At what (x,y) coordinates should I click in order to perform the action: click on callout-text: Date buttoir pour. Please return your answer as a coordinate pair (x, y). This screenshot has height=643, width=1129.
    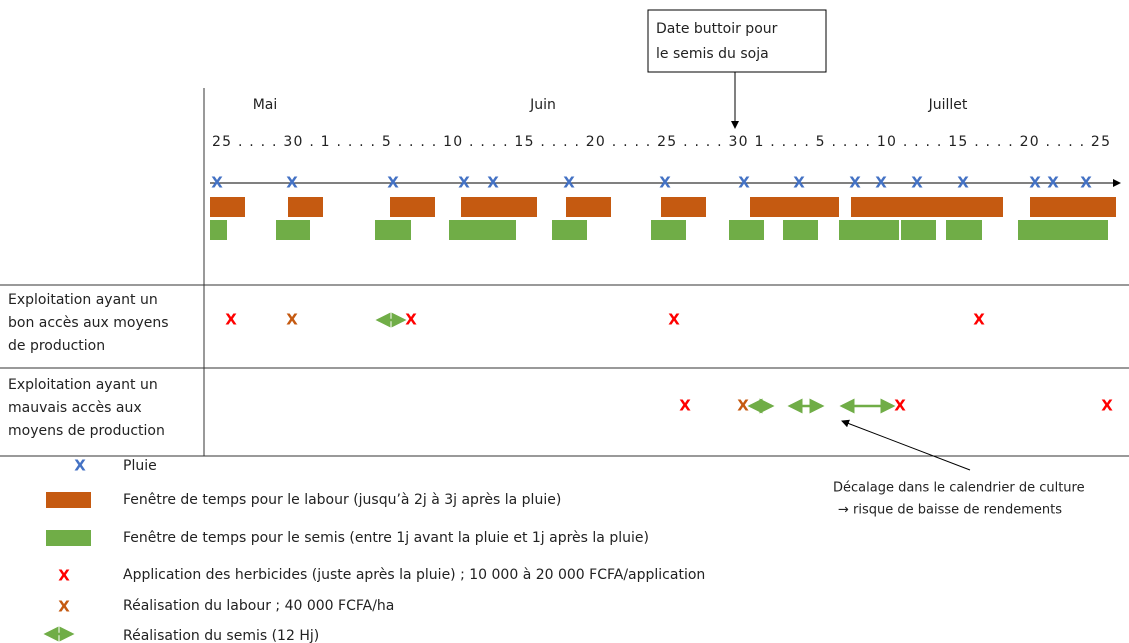
    Looking at the image, I should click on (717, 29).